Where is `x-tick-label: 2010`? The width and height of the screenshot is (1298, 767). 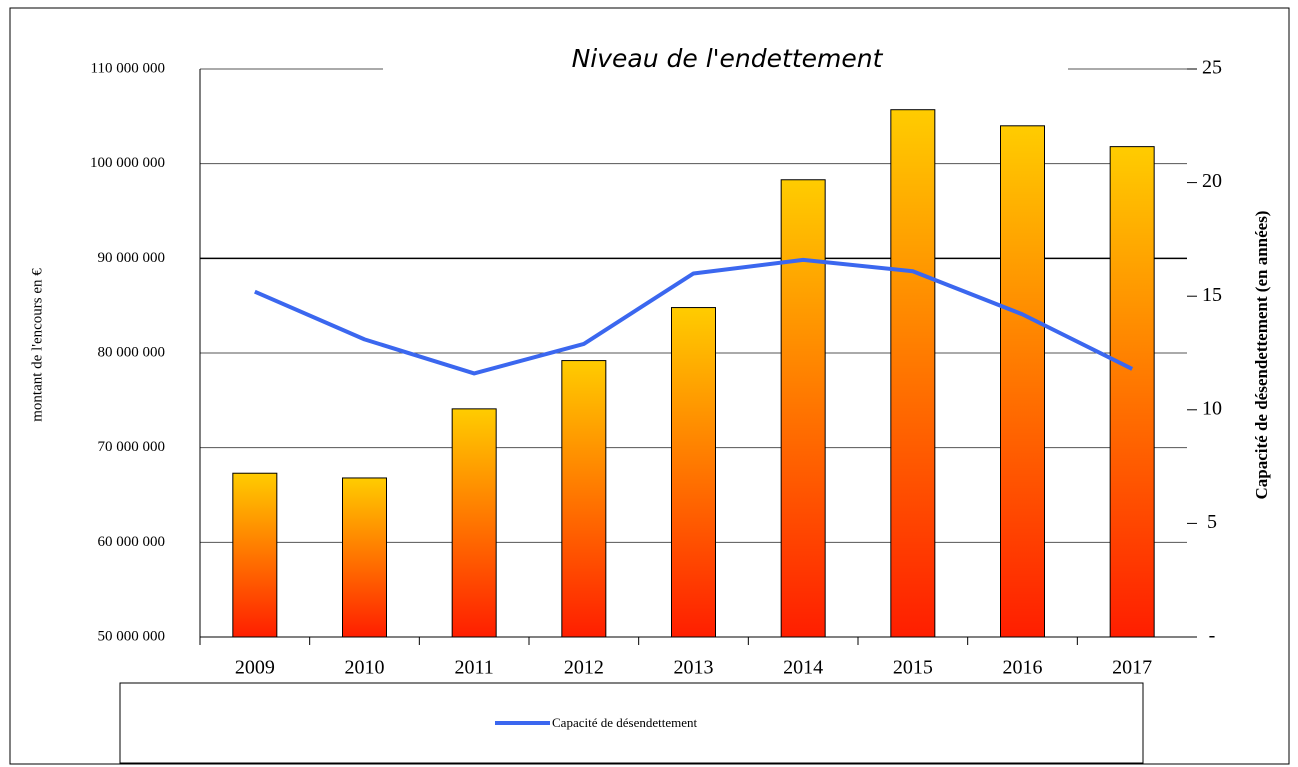 x-tick-label: 2010 is located at coordinates (365, 668).